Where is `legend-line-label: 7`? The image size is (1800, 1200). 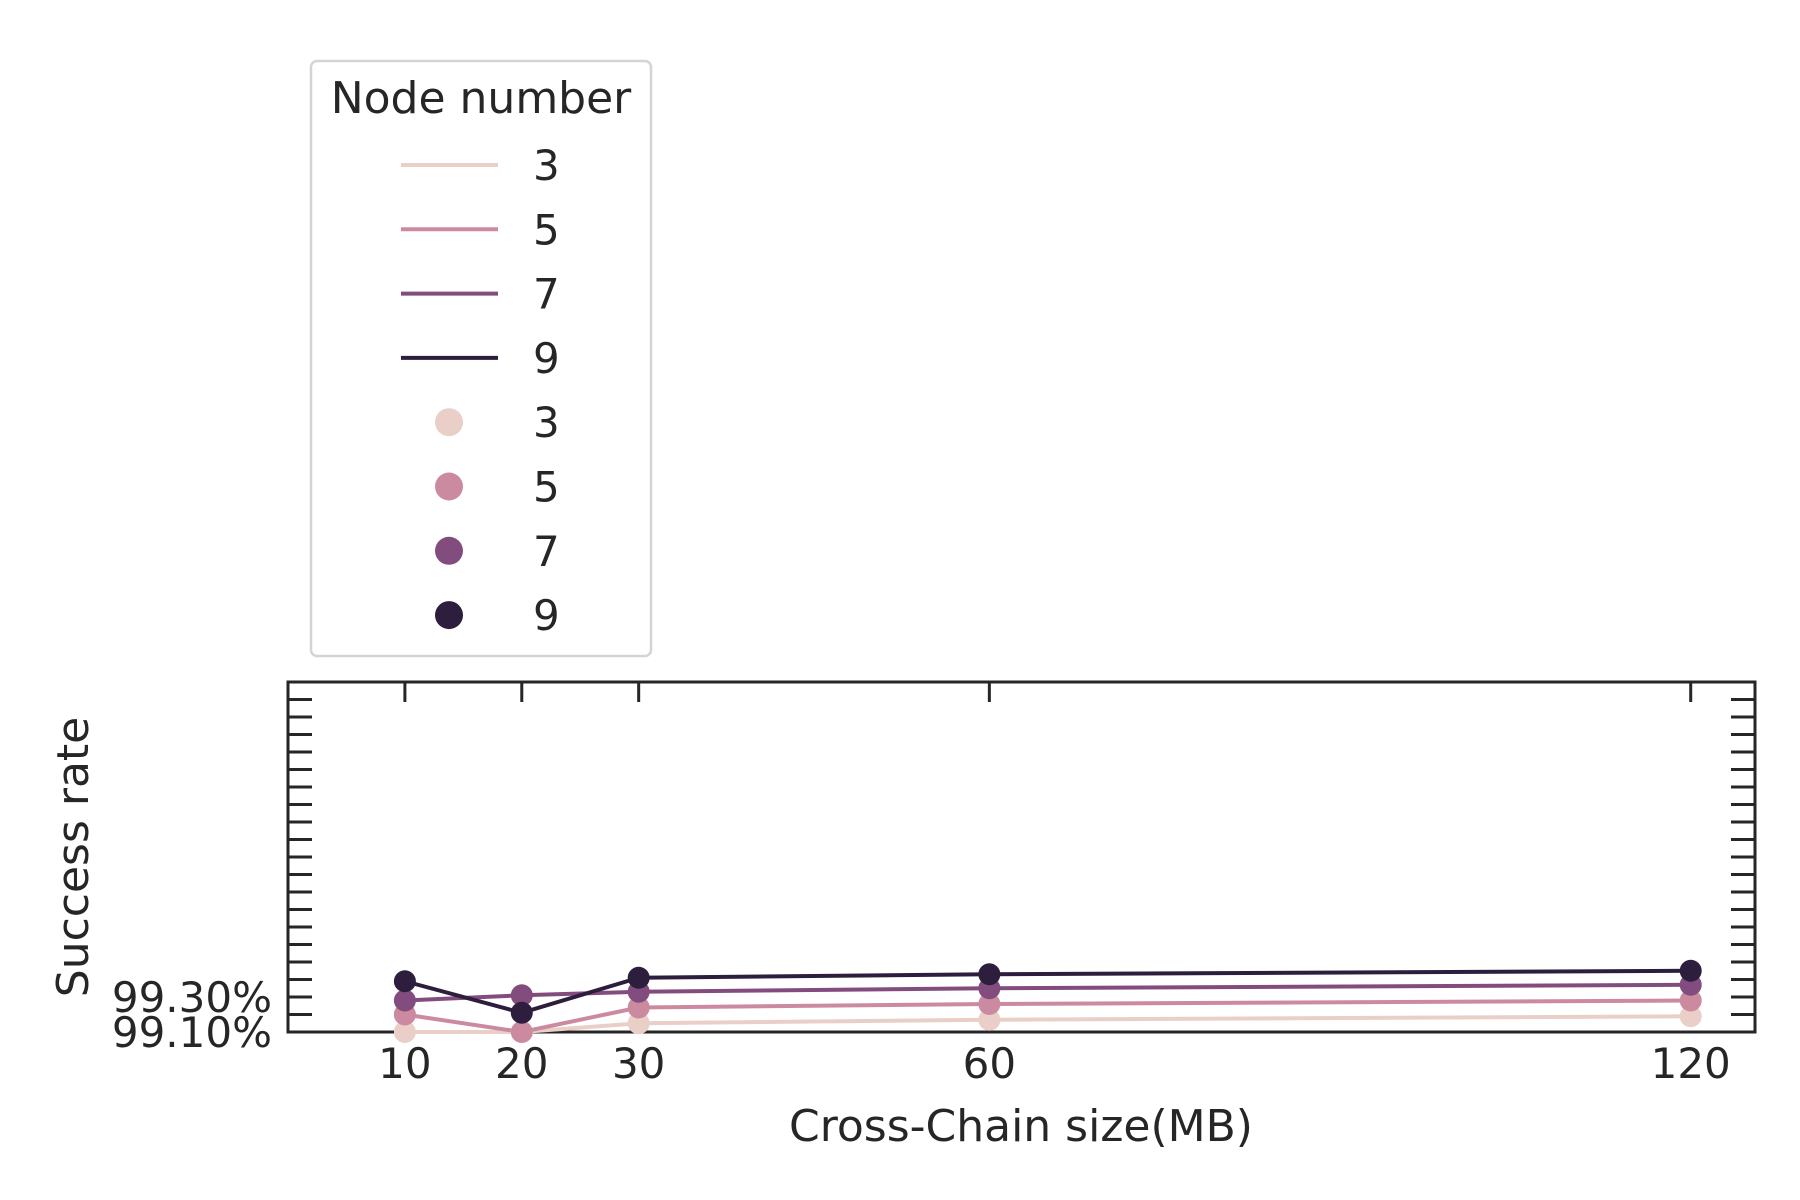
legend-line-label: 7 is located at coordinates (546, 294).